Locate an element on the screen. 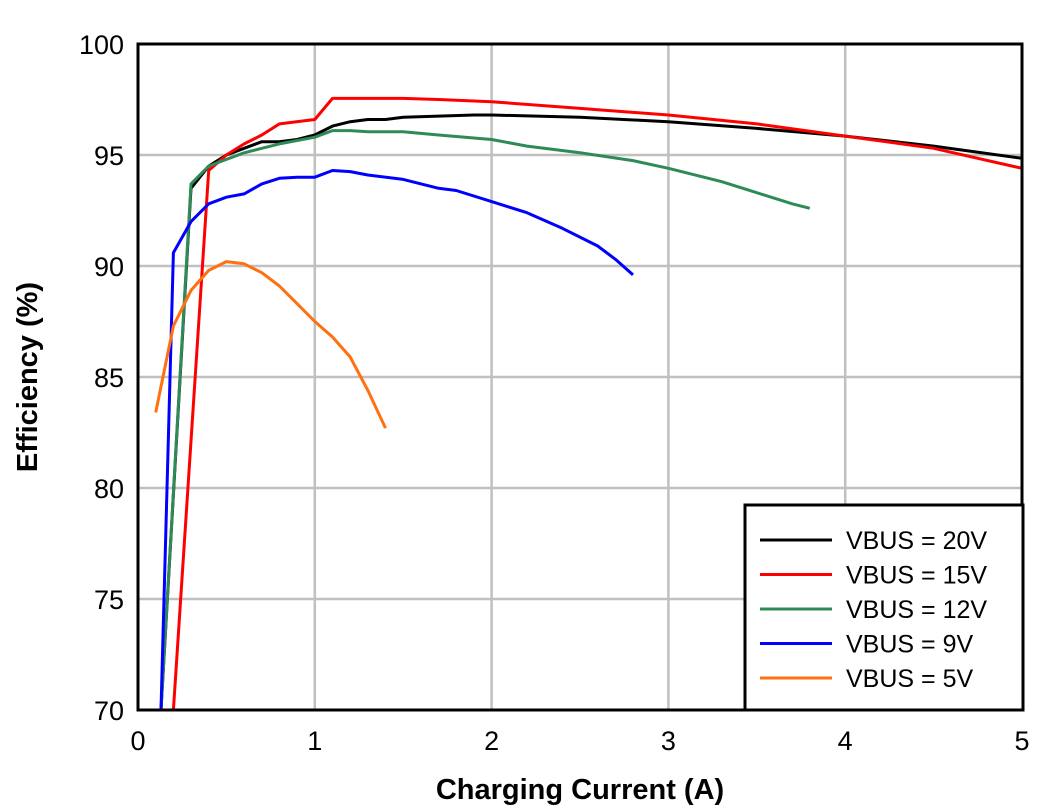 The height and width of the screenshot is (812, 1053). x-tick-label: 4 is located at coordinates (845, 741).